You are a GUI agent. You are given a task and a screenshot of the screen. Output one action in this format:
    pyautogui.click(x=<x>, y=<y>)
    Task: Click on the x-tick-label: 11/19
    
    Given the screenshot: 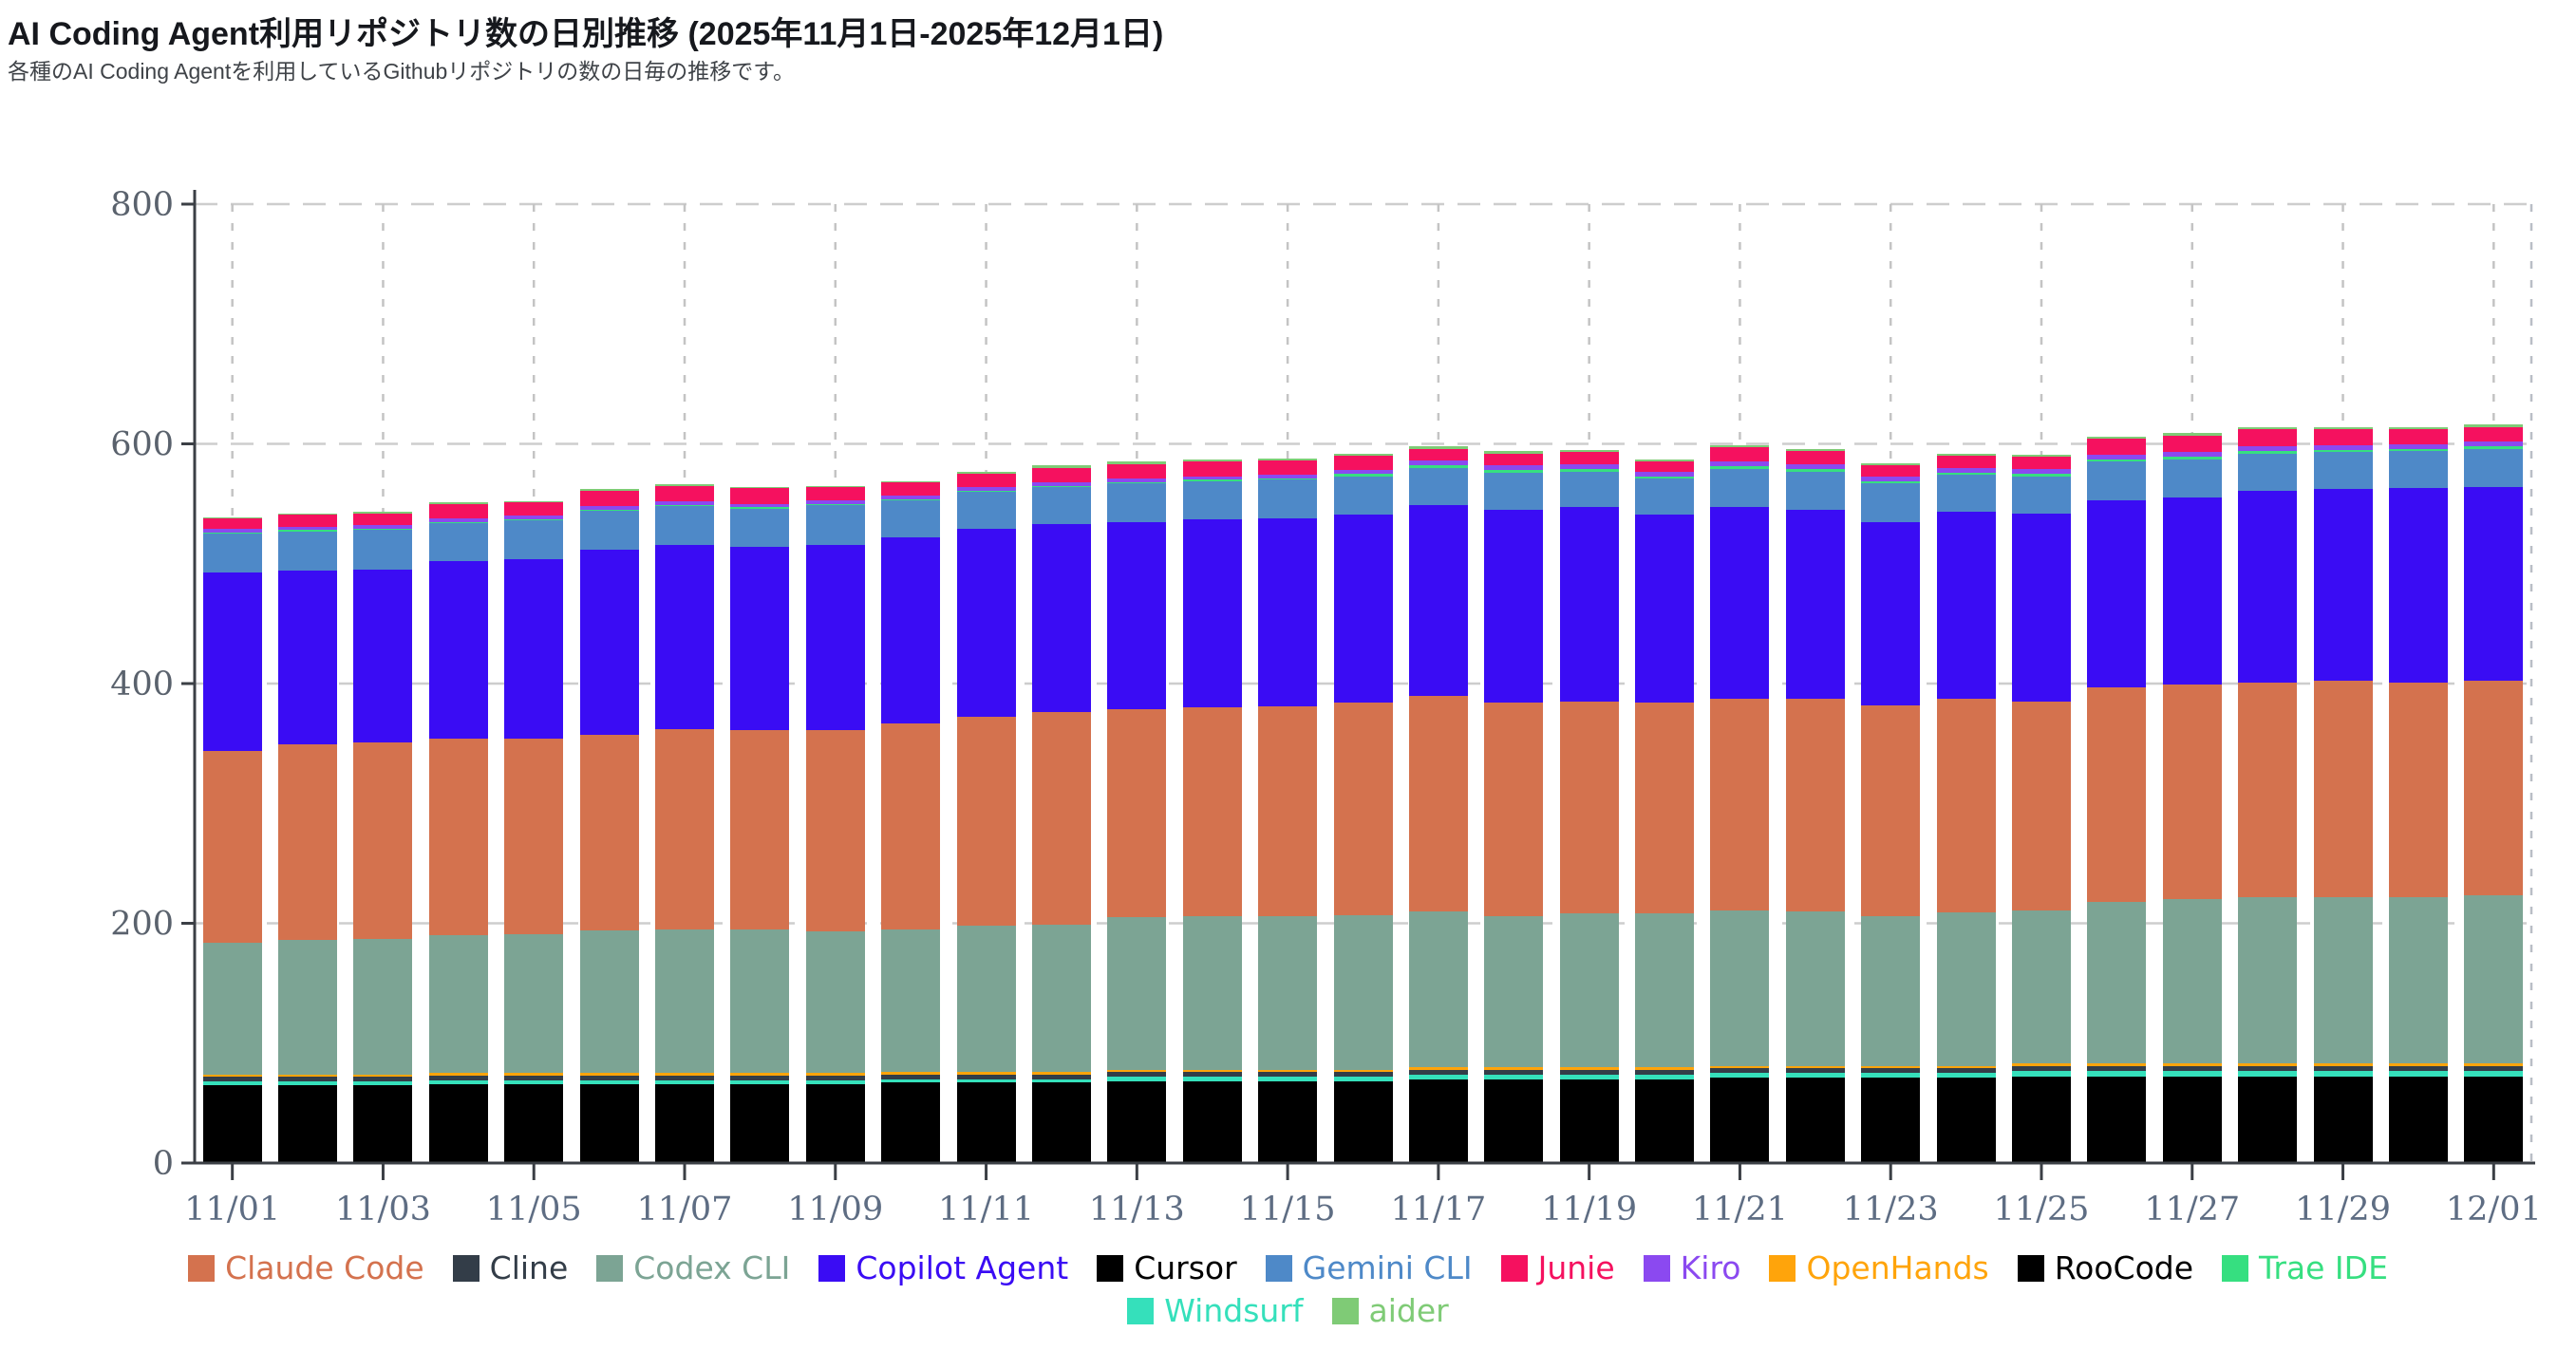 What is the action you would take?
    pyautogui.click(x=1589, y=1210)
    